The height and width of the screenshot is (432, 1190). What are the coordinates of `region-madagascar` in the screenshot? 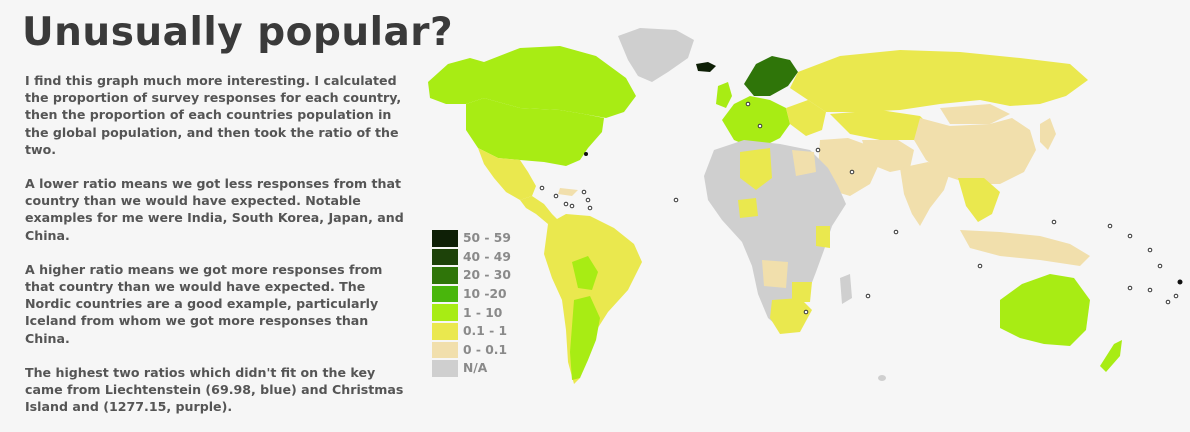 It's located at (846, 289).